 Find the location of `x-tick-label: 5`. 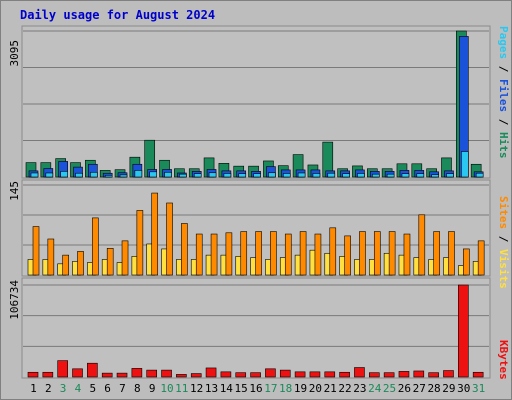

x-tick-label: 5 is located at coordinates (92, 388).